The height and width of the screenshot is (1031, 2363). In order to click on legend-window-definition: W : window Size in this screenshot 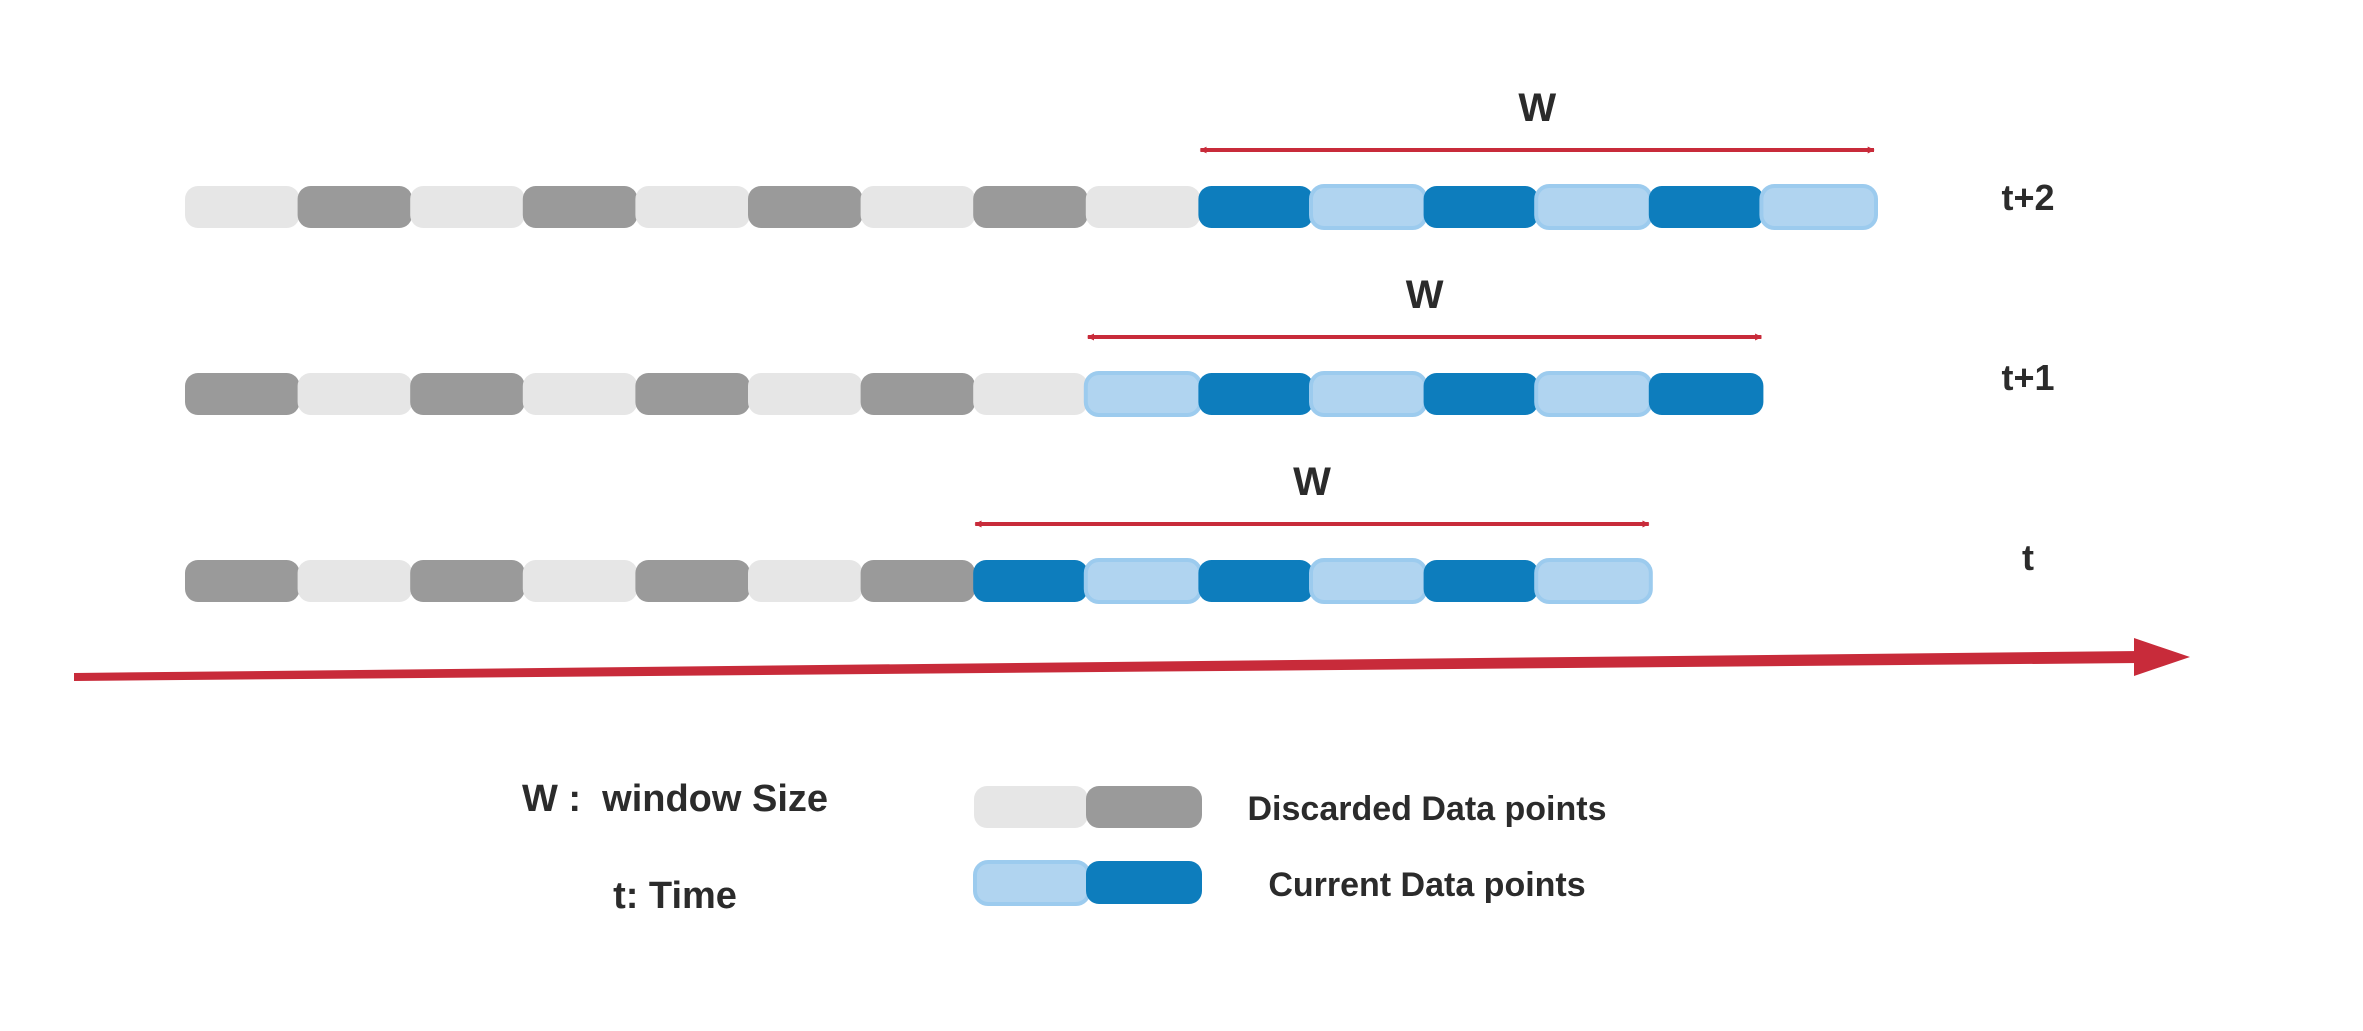, I will do `click(675, 799)`.